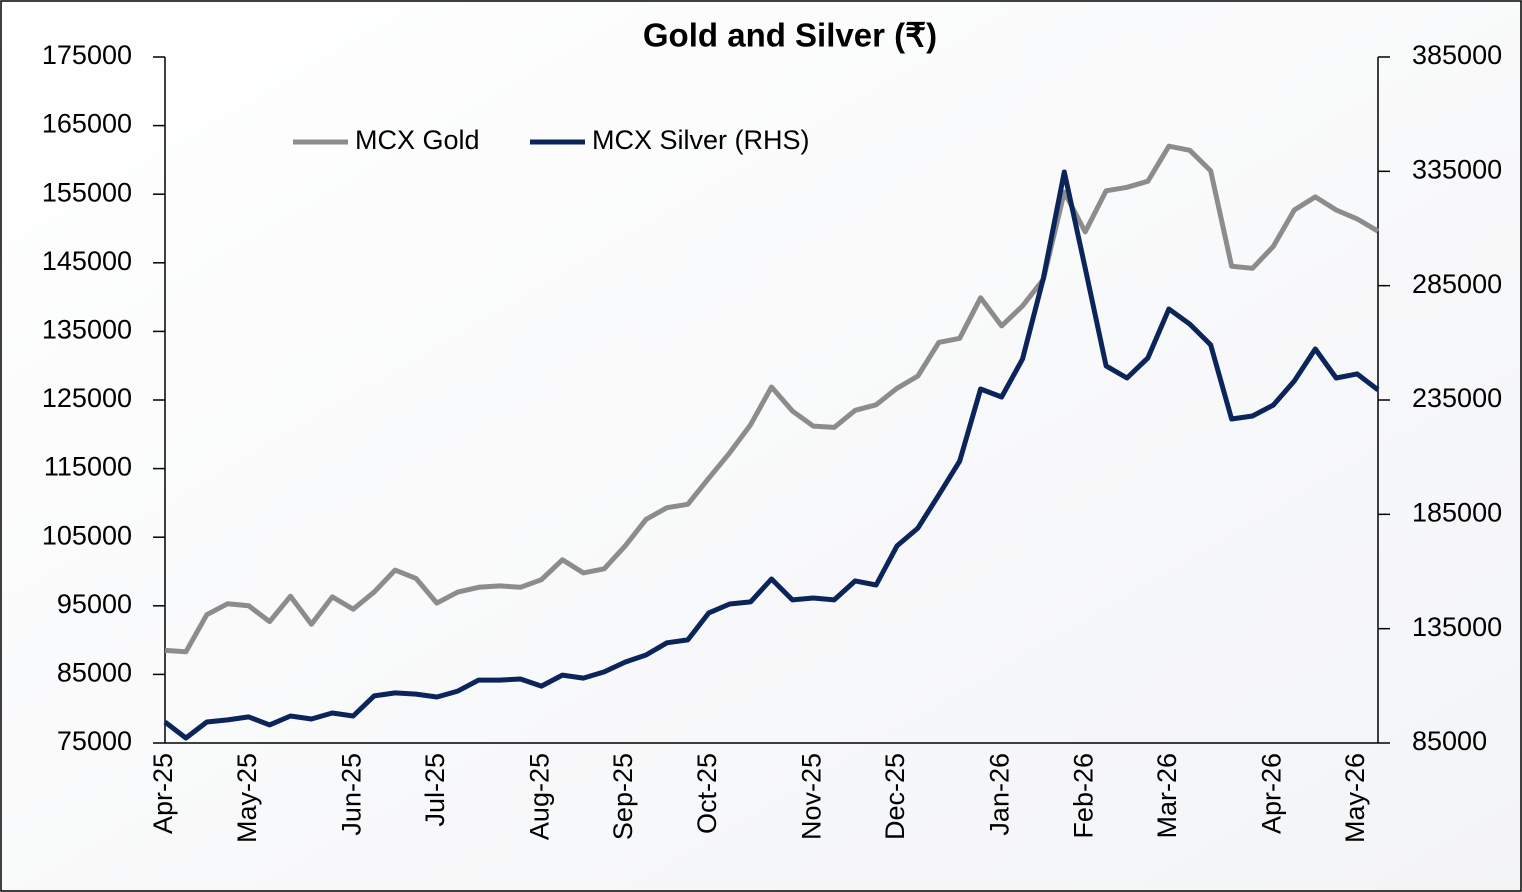  Describe the element at coordinates (1355, 798) in the screenshot. I see `x-tick-label: May-26` at that location.